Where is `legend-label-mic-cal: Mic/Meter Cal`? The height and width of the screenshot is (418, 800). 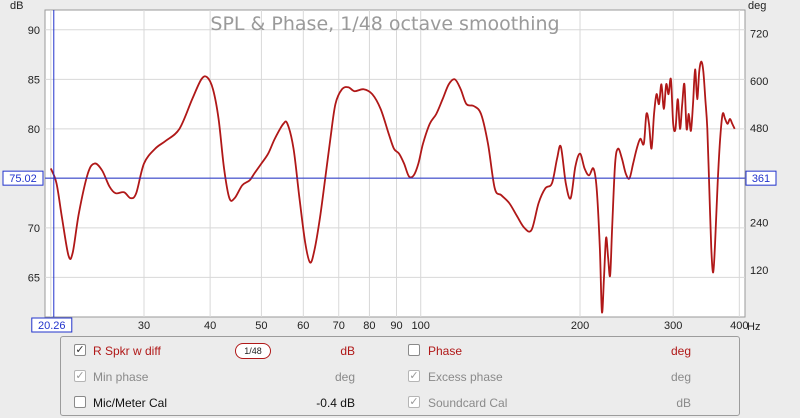 legend-label-mic-cal: Mic/Meter Cal is located at coordinates (130, 403).